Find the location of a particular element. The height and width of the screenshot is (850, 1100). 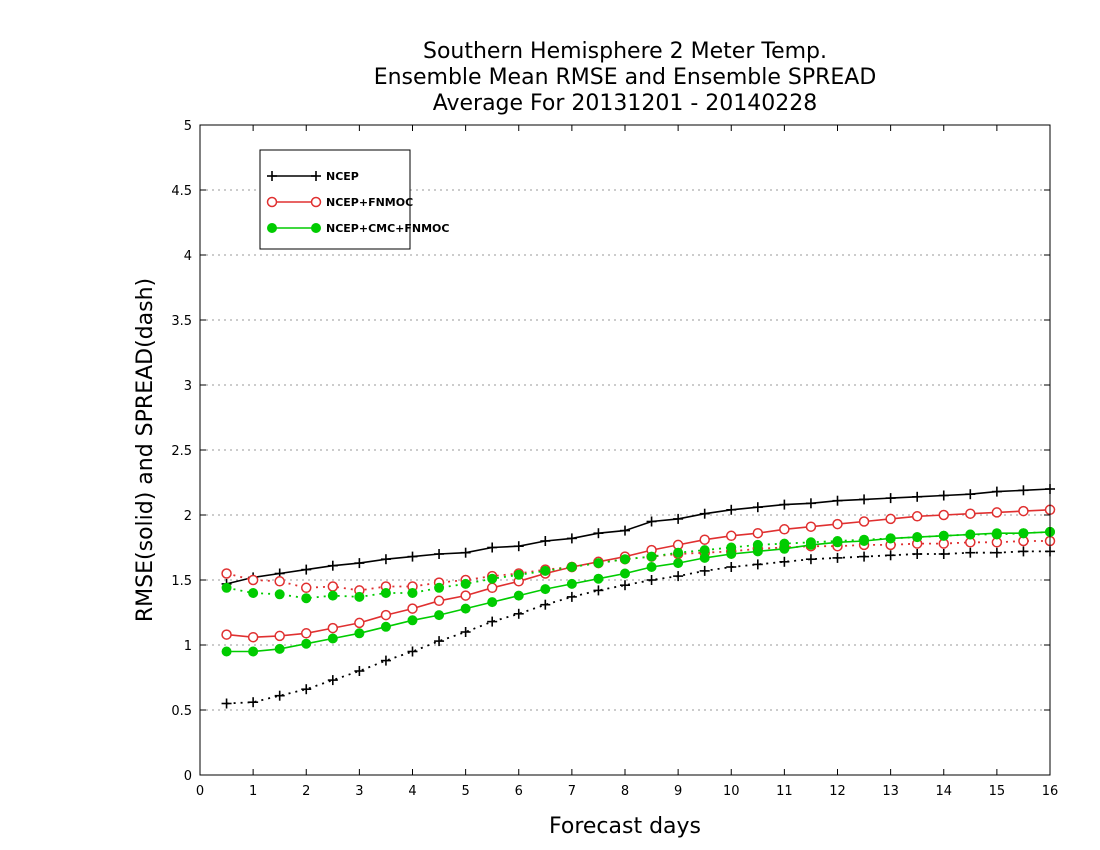

x-tick-label: 13 is located at coordinates (890, 791).